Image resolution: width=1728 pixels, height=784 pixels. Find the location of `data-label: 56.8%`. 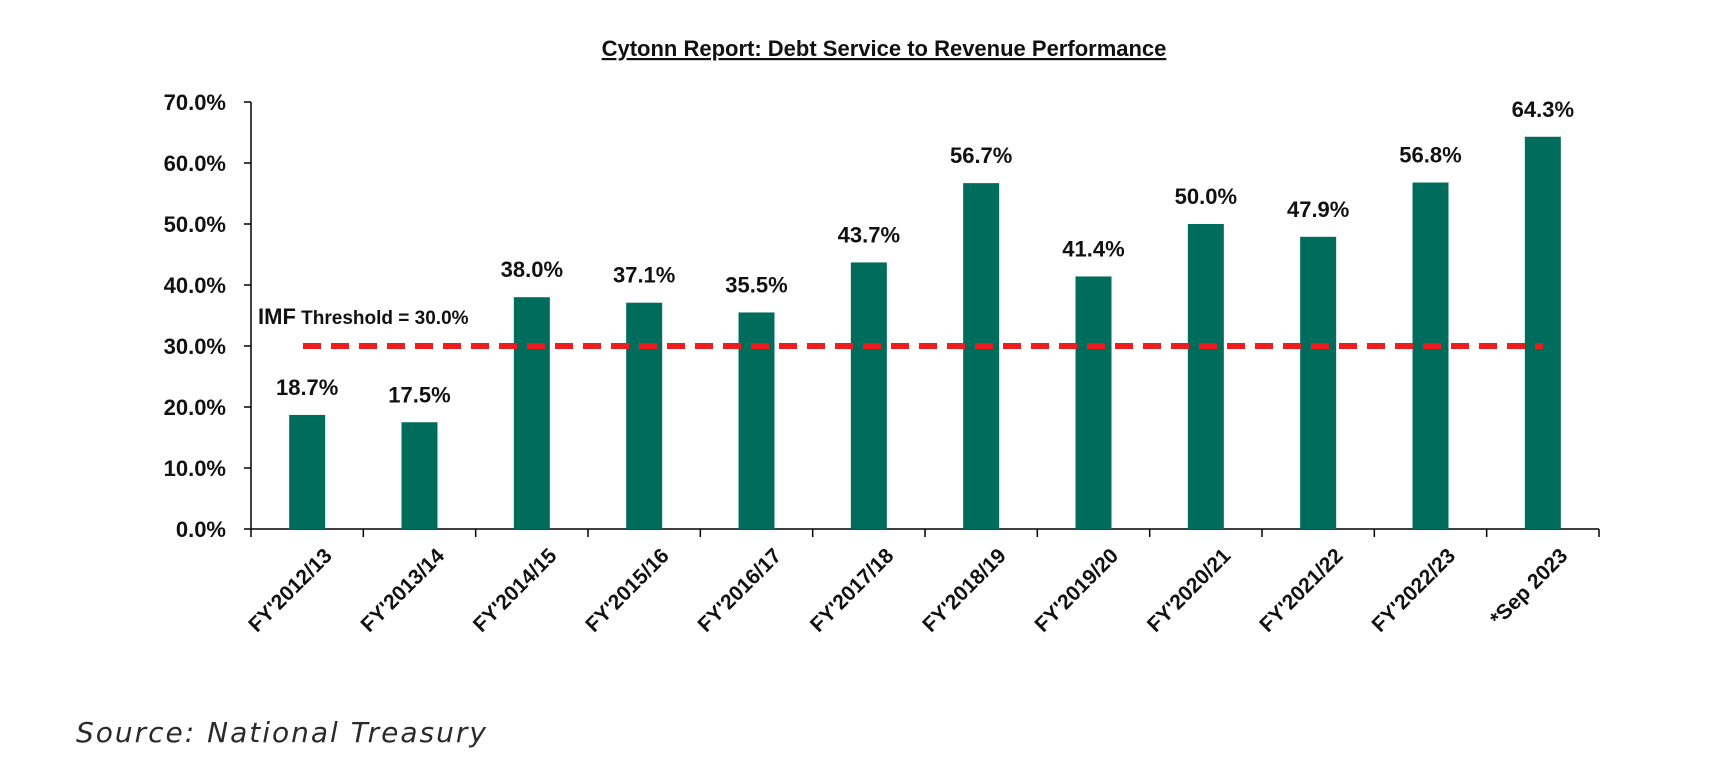

data-label: 56.8% is located at coordinates (1430, 155).